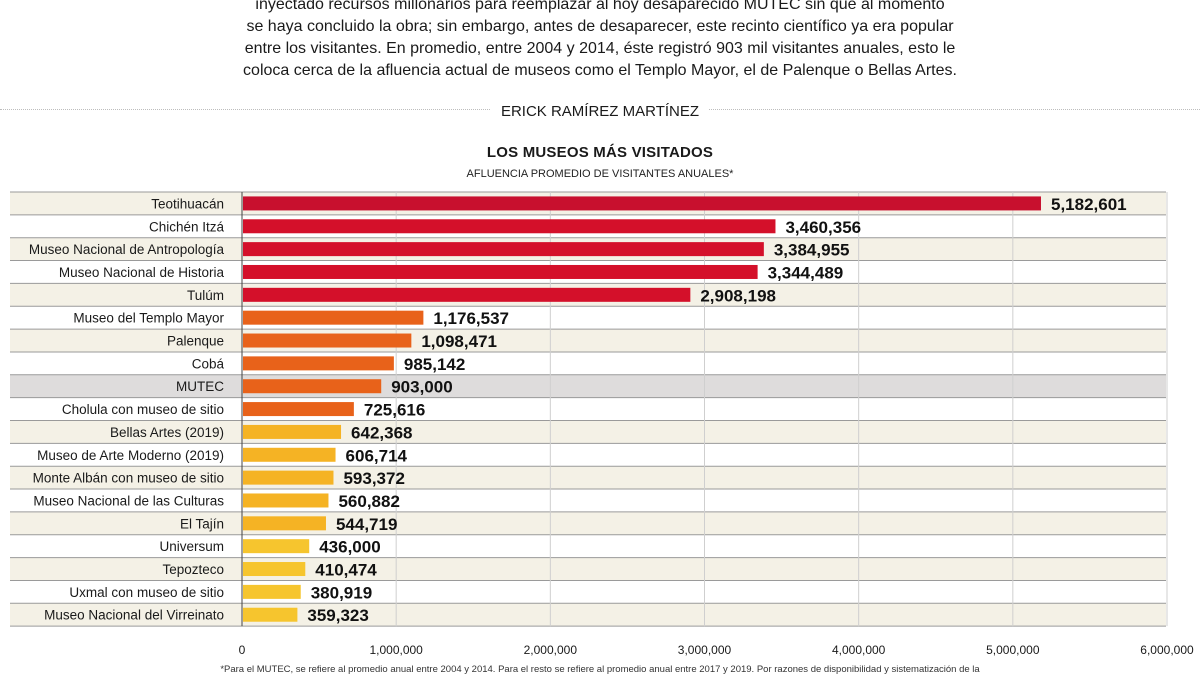 The width and height of the screenshot is (1200, 675). I want to click on value-label: 5,182,601, so click(1089, 204).